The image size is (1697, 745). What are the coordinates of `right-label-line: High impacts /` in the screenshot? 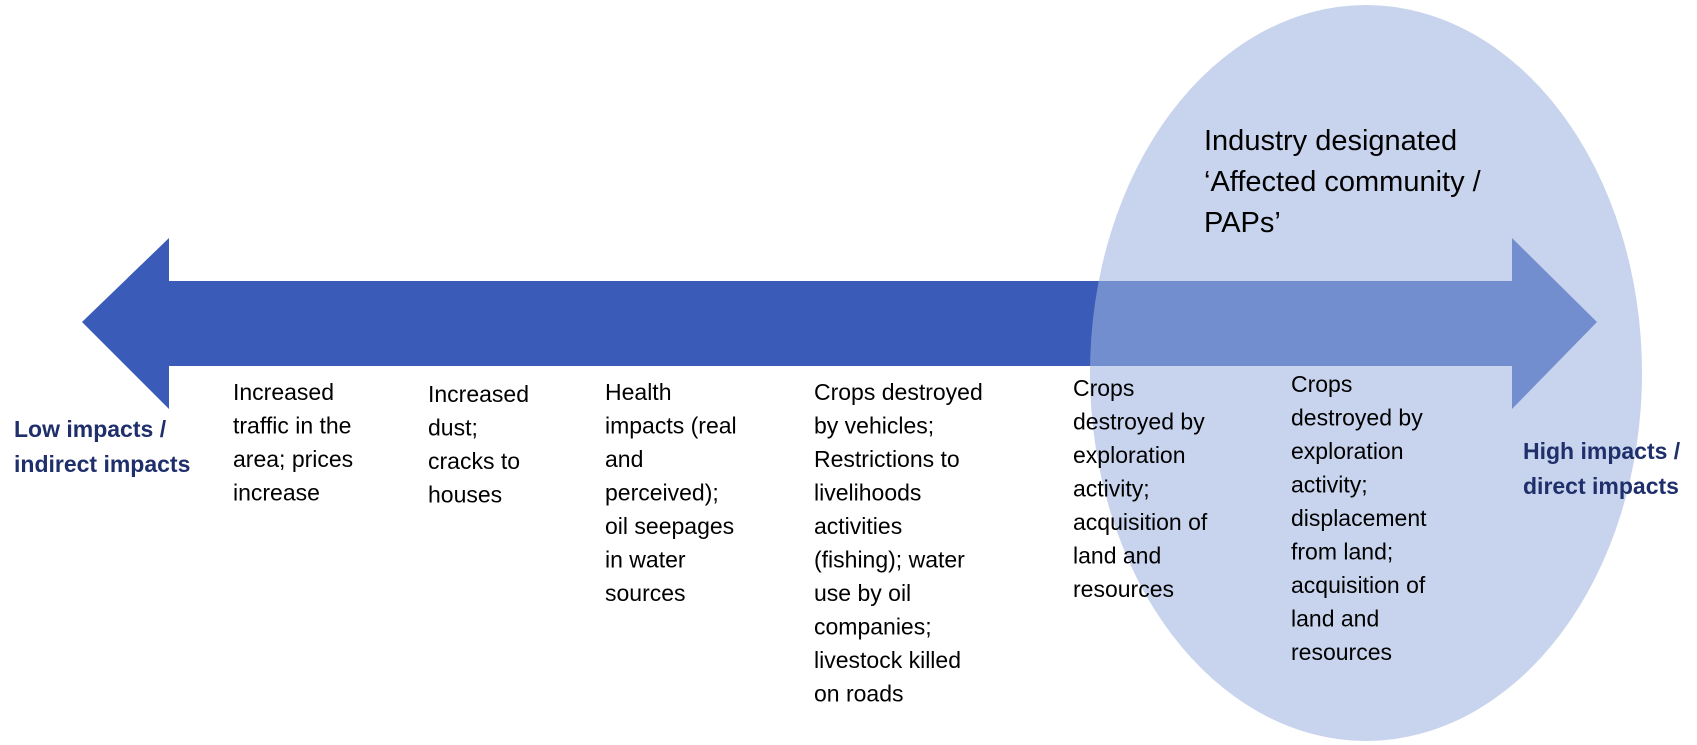 It's located at (1602, 451).